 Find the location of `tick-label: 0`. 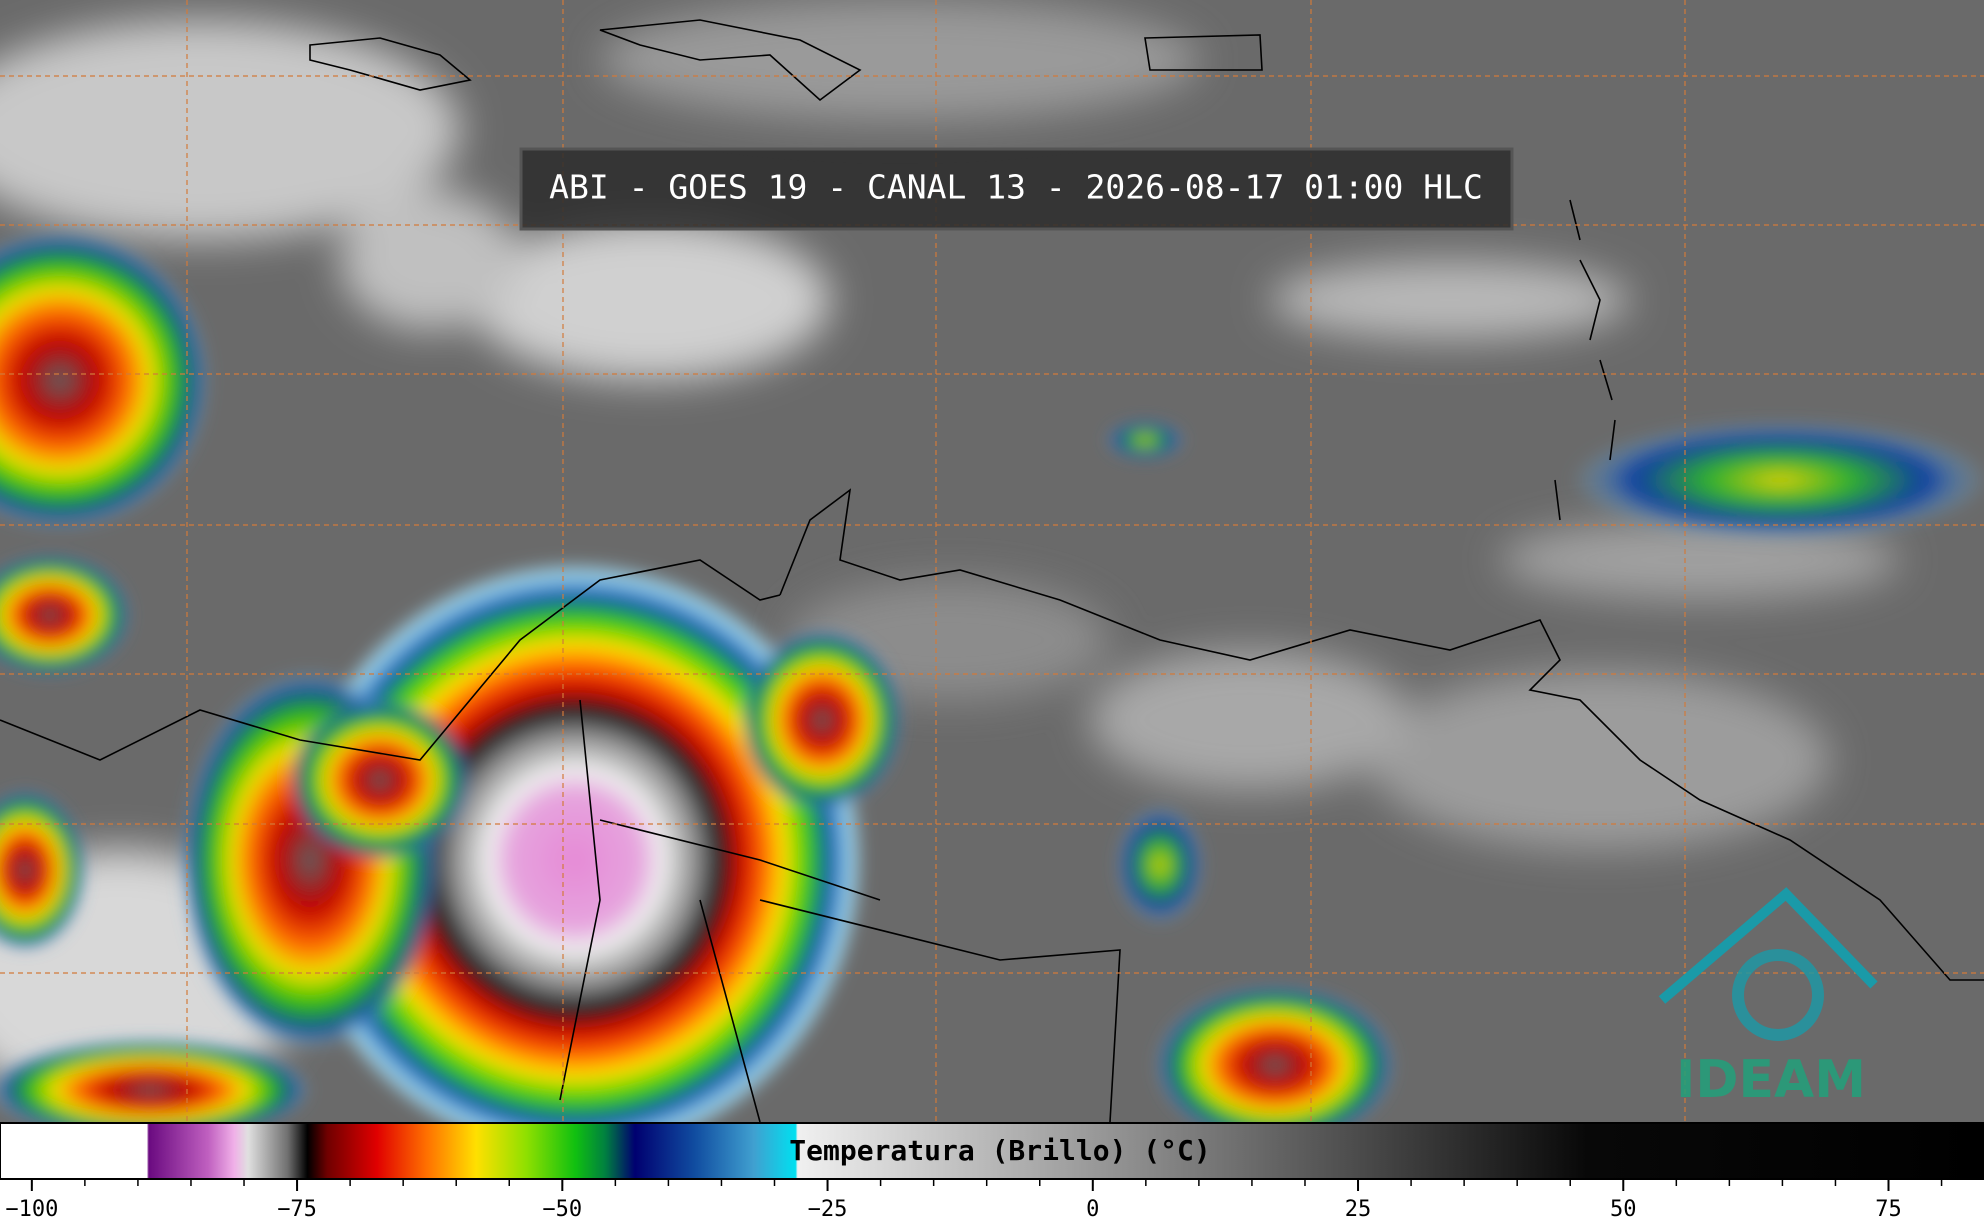

tick-label: 0 is located at coordinates (1092, 1209).